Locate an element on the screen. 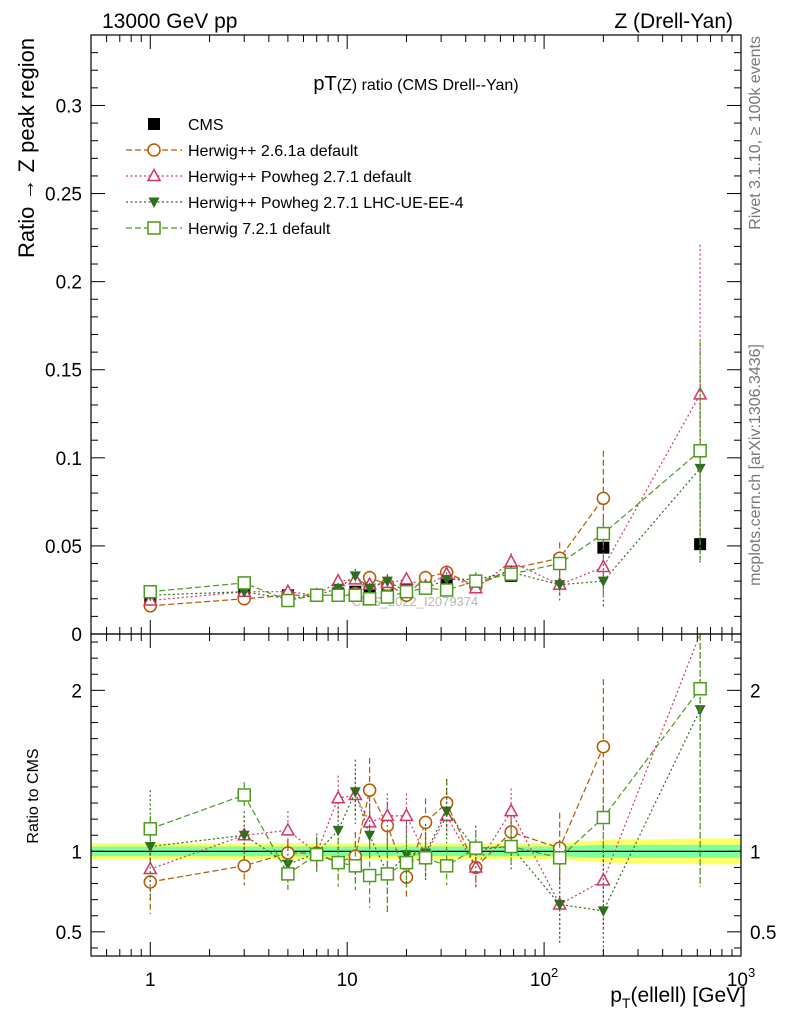 The width and height of the screenshot is (786, 1024). x-tick-label: 10 is located at coordinates (347, 980).